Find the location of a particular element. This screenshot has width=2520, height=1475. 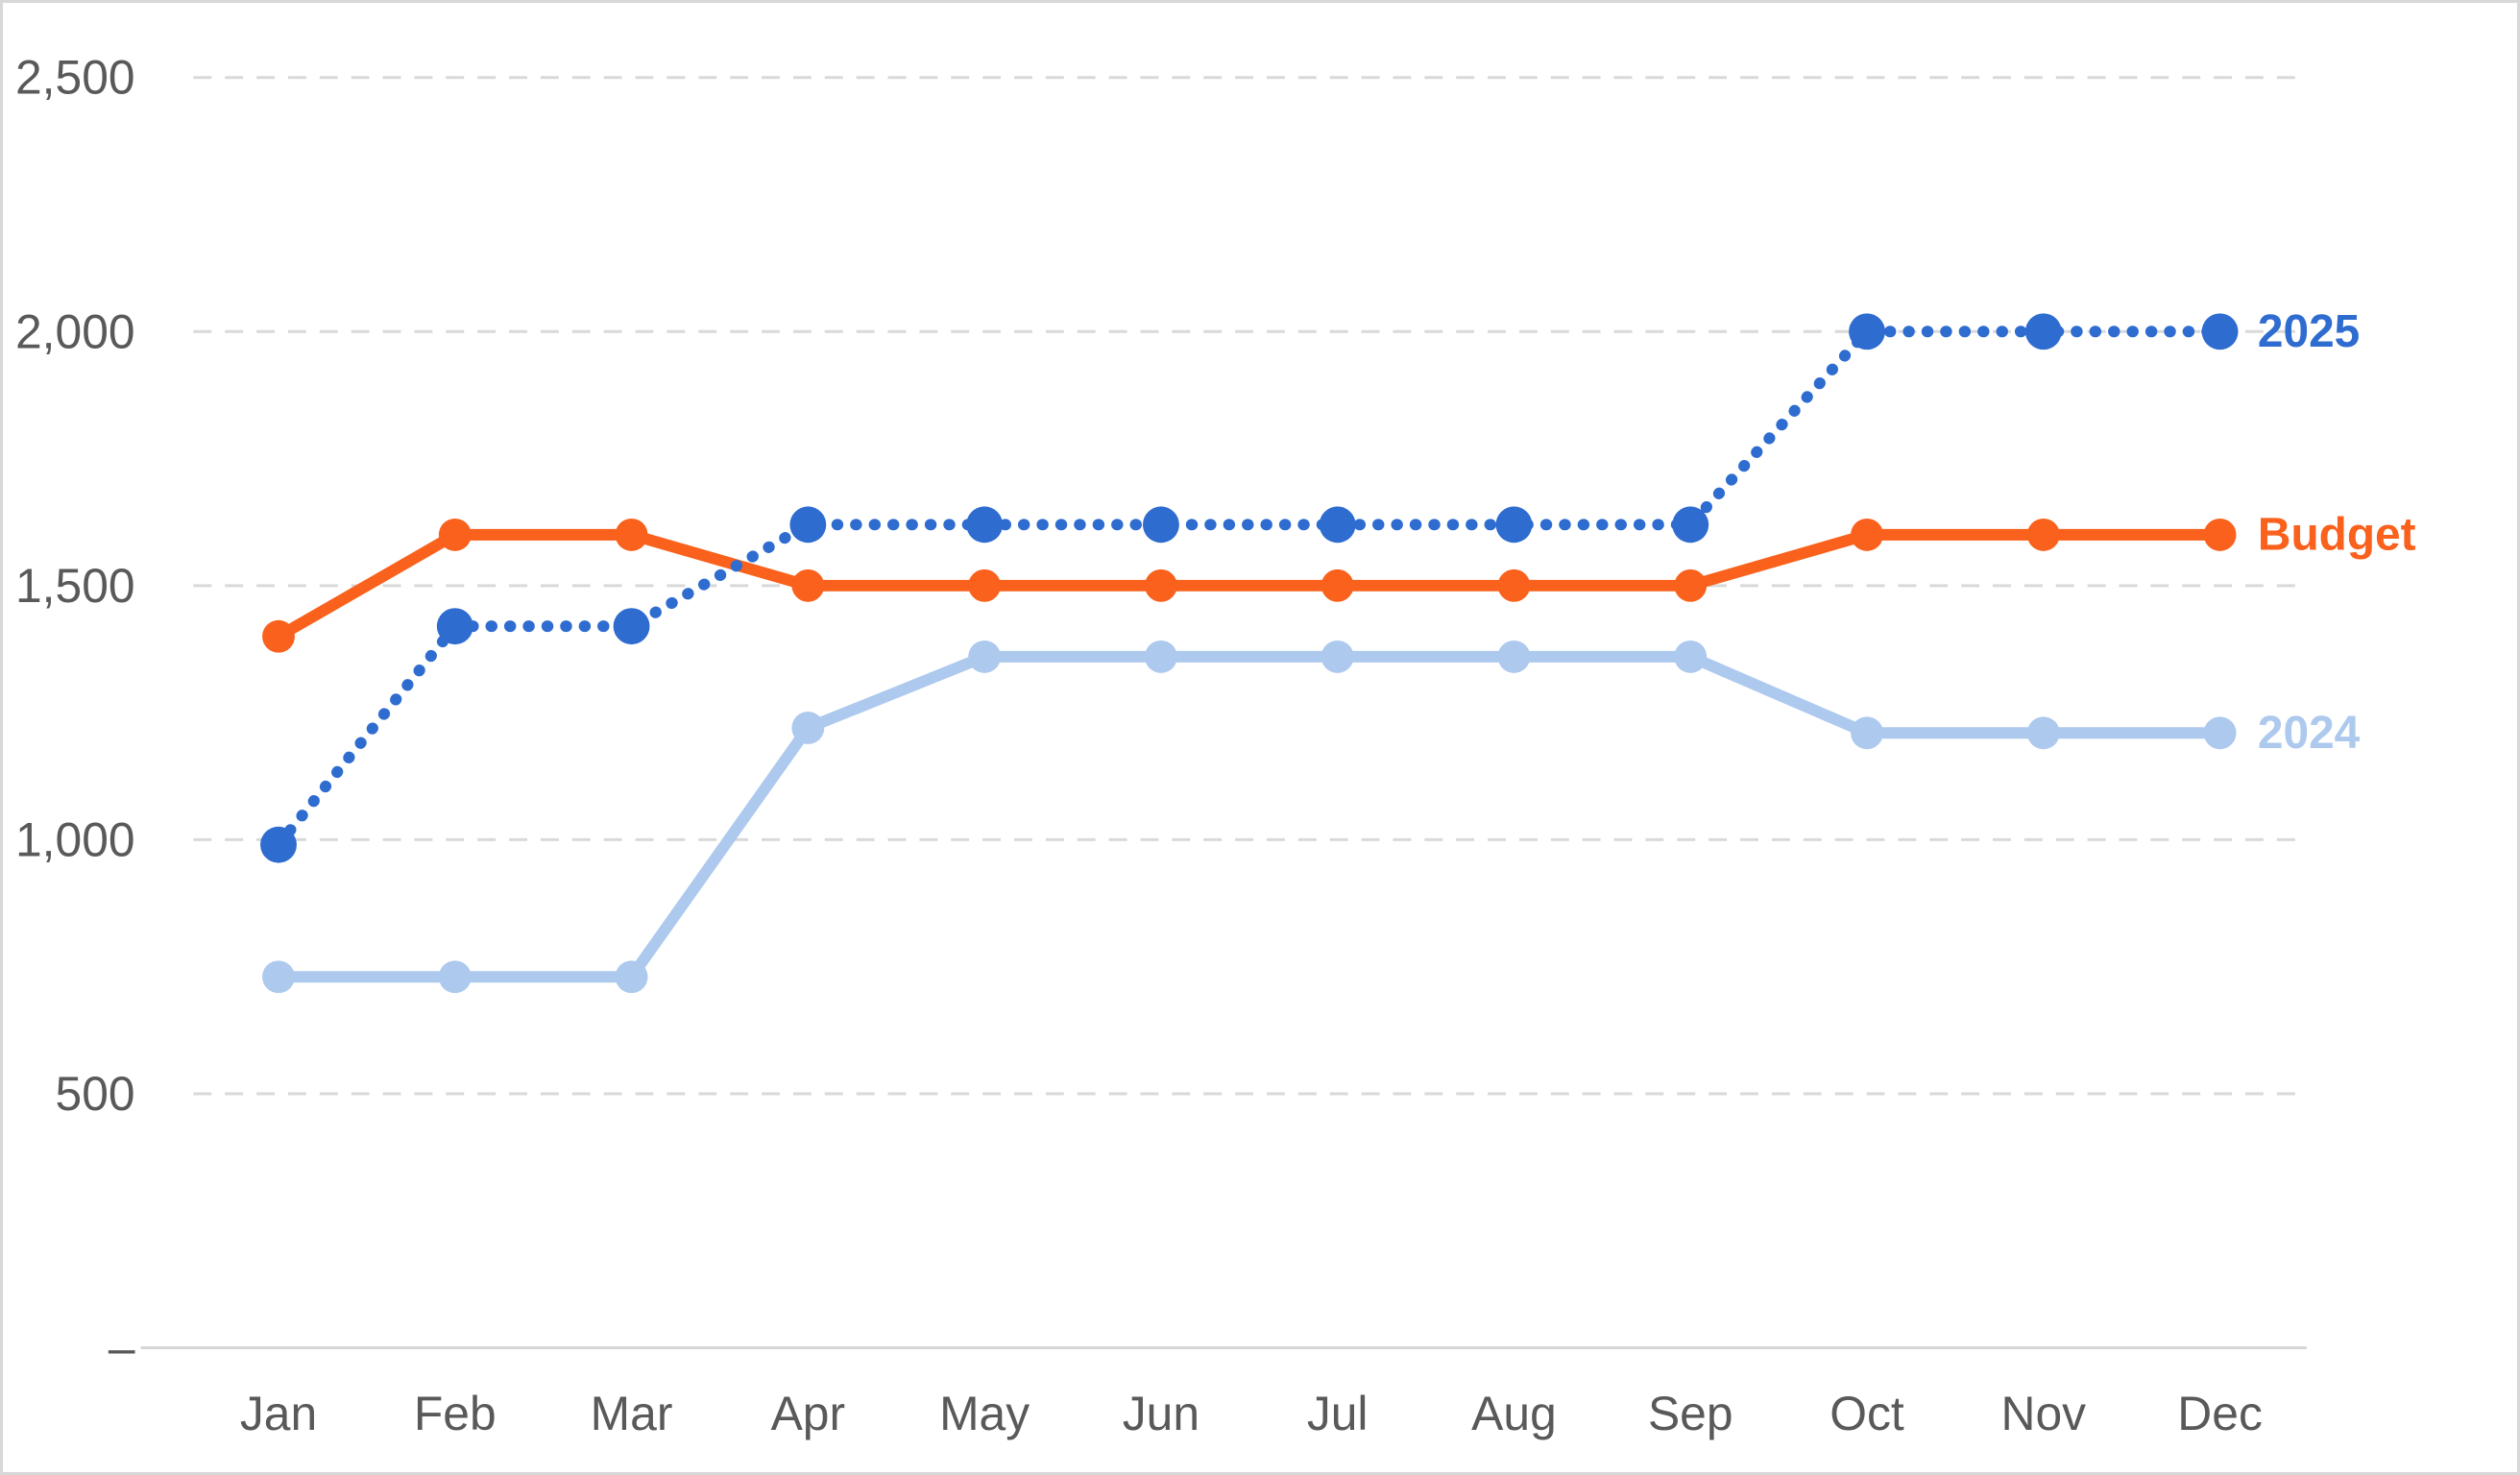

x-tick-label-jul: Jul is located at coordinates (1338, 1413).